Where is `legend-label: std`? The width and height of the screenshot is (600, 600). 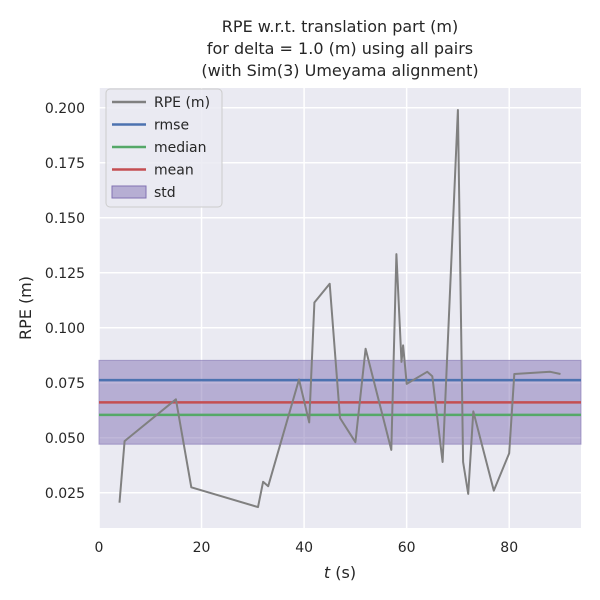 legend-label: std is located at coordinates (165, 193).